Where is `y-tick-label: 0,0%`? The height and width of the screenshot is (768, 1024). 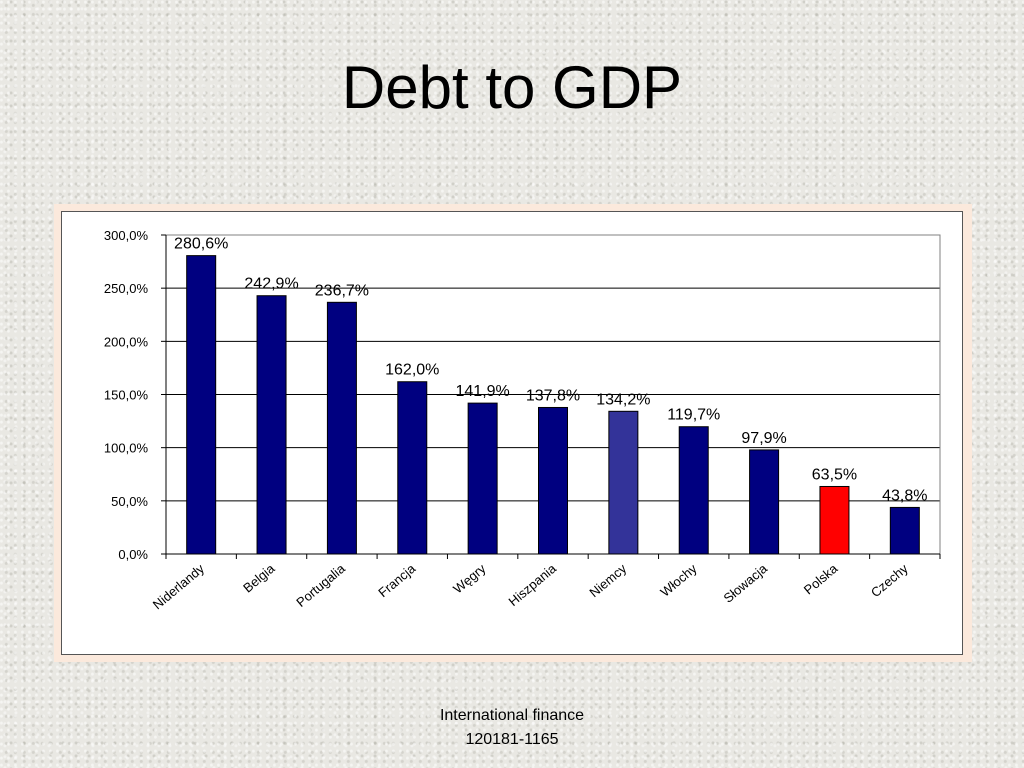 y-tick-label: 0,0% is located at coordinates (133, 554).